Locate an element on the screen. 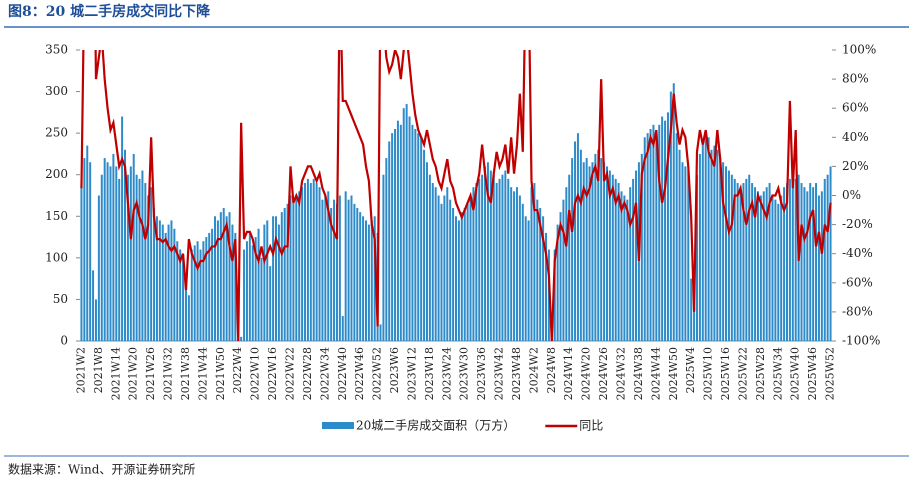 The width and height of the screenshot is (913, 493). legend-label: 同比 is located at coordinates (591, 426).